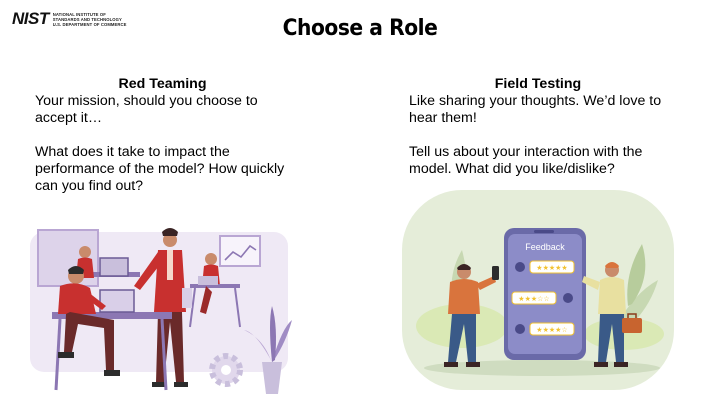 The image size is (720, 405). What do you see at coordinates (162, 84) in the screenshot?
I see `red-teaming-heading: Red Teaming` at bounding box center [162, 84].